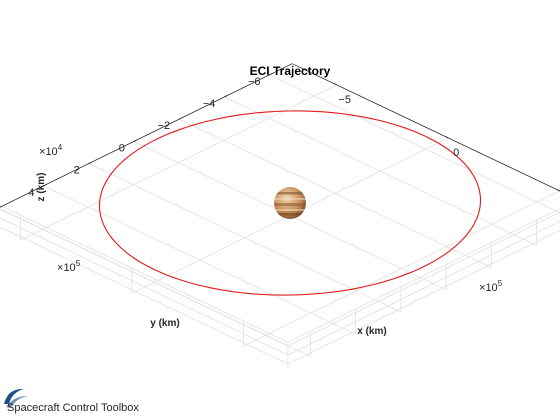  Describe the element at coordinates (254, 82) in the screenshot. I see `y-tick-label: −6` at that location.